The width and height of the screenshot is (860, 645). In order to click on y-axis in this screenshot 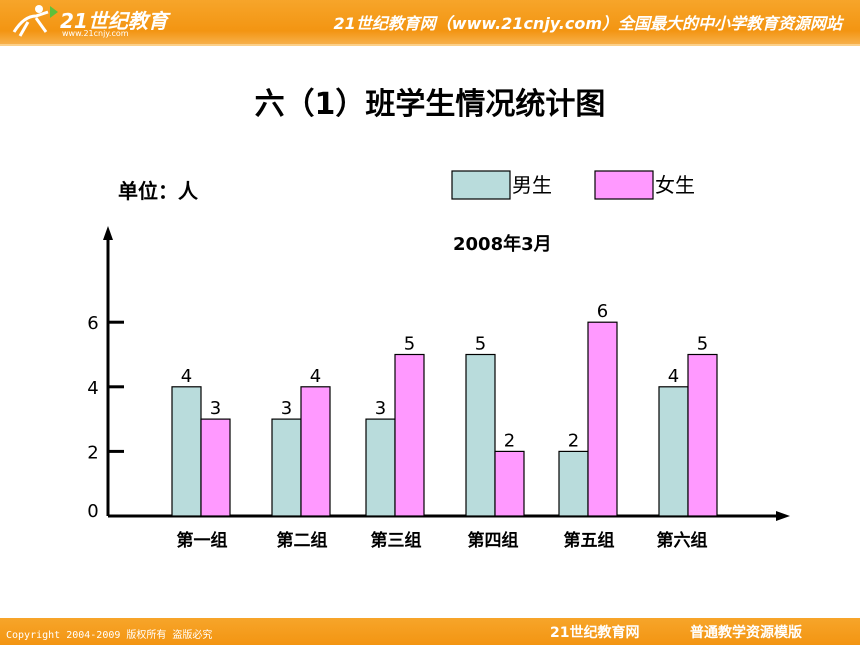, I will do `click(108, 371)`.